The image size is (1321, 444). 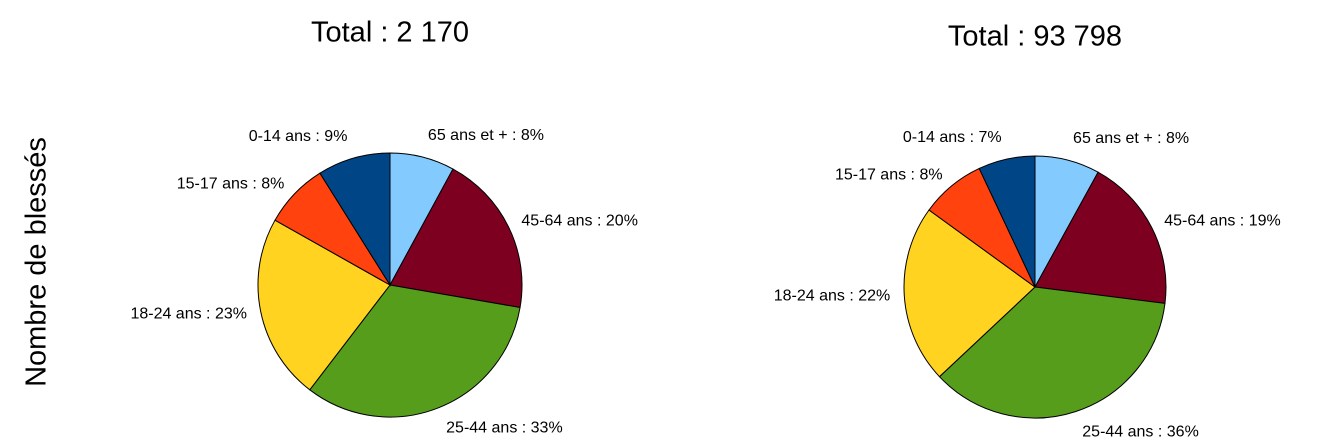 I want to click on data-label: 25-44 ans : 36%, so click(x=1140, y=432).